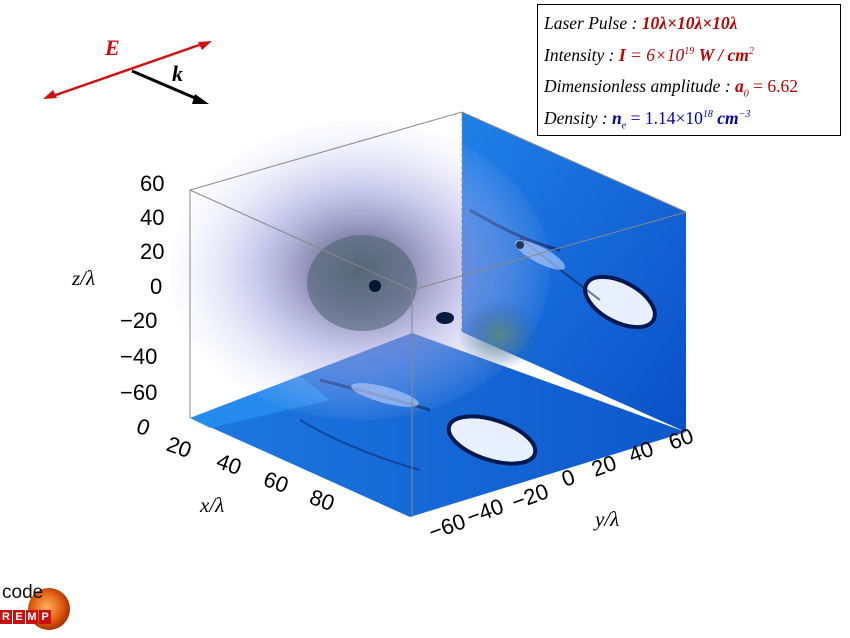  I want to click on logo-letters: R E M P, so click(26, 617).